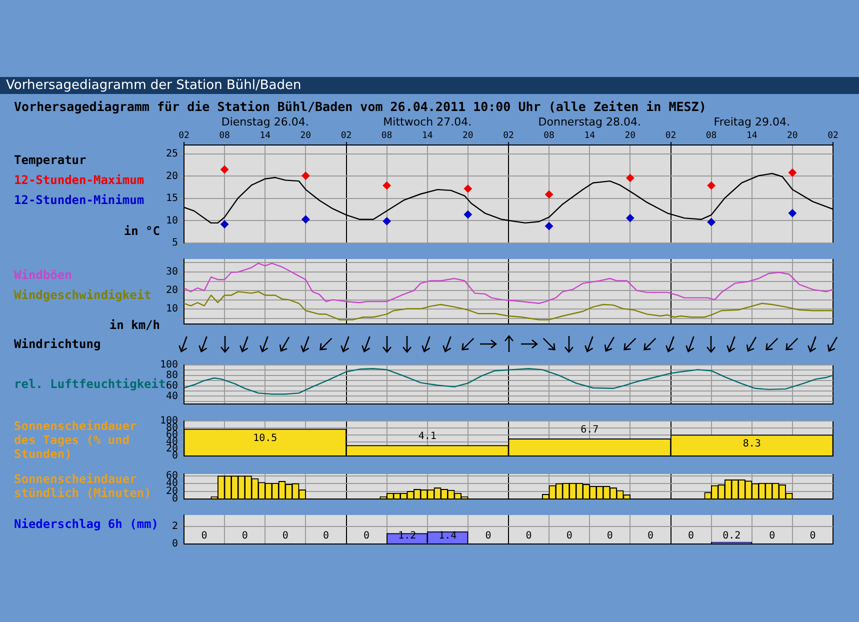  Describe the element at coordinates (57, 344) in the screenshot. I see `text: Windrichtung` at that location.